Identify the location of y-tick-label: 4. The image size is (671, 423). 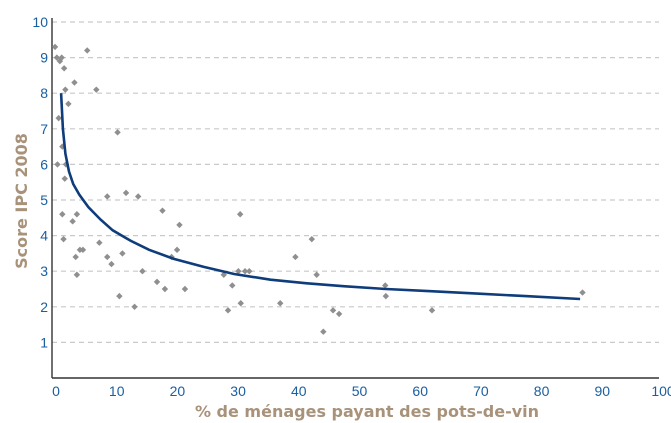
(44, 236).